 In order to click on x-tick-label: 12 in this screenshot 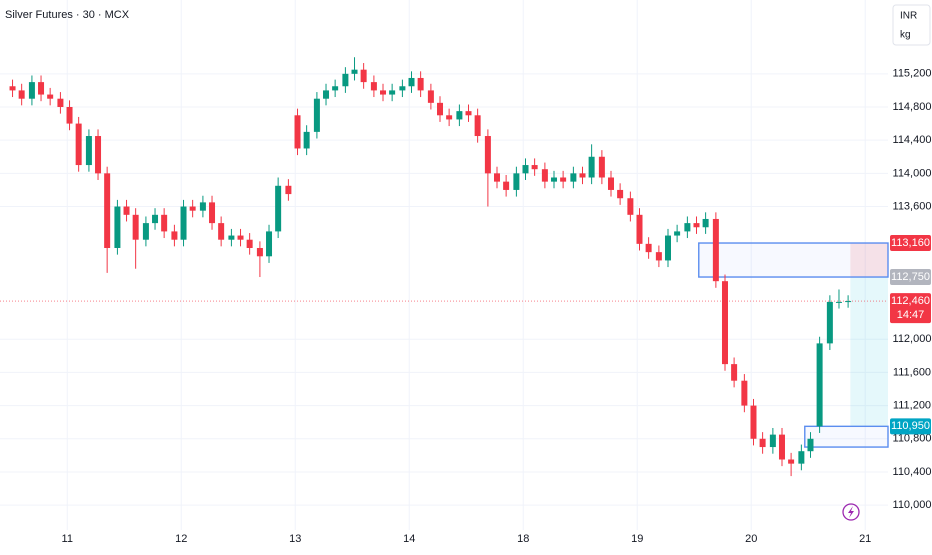, I will do `click(181, 539)`.